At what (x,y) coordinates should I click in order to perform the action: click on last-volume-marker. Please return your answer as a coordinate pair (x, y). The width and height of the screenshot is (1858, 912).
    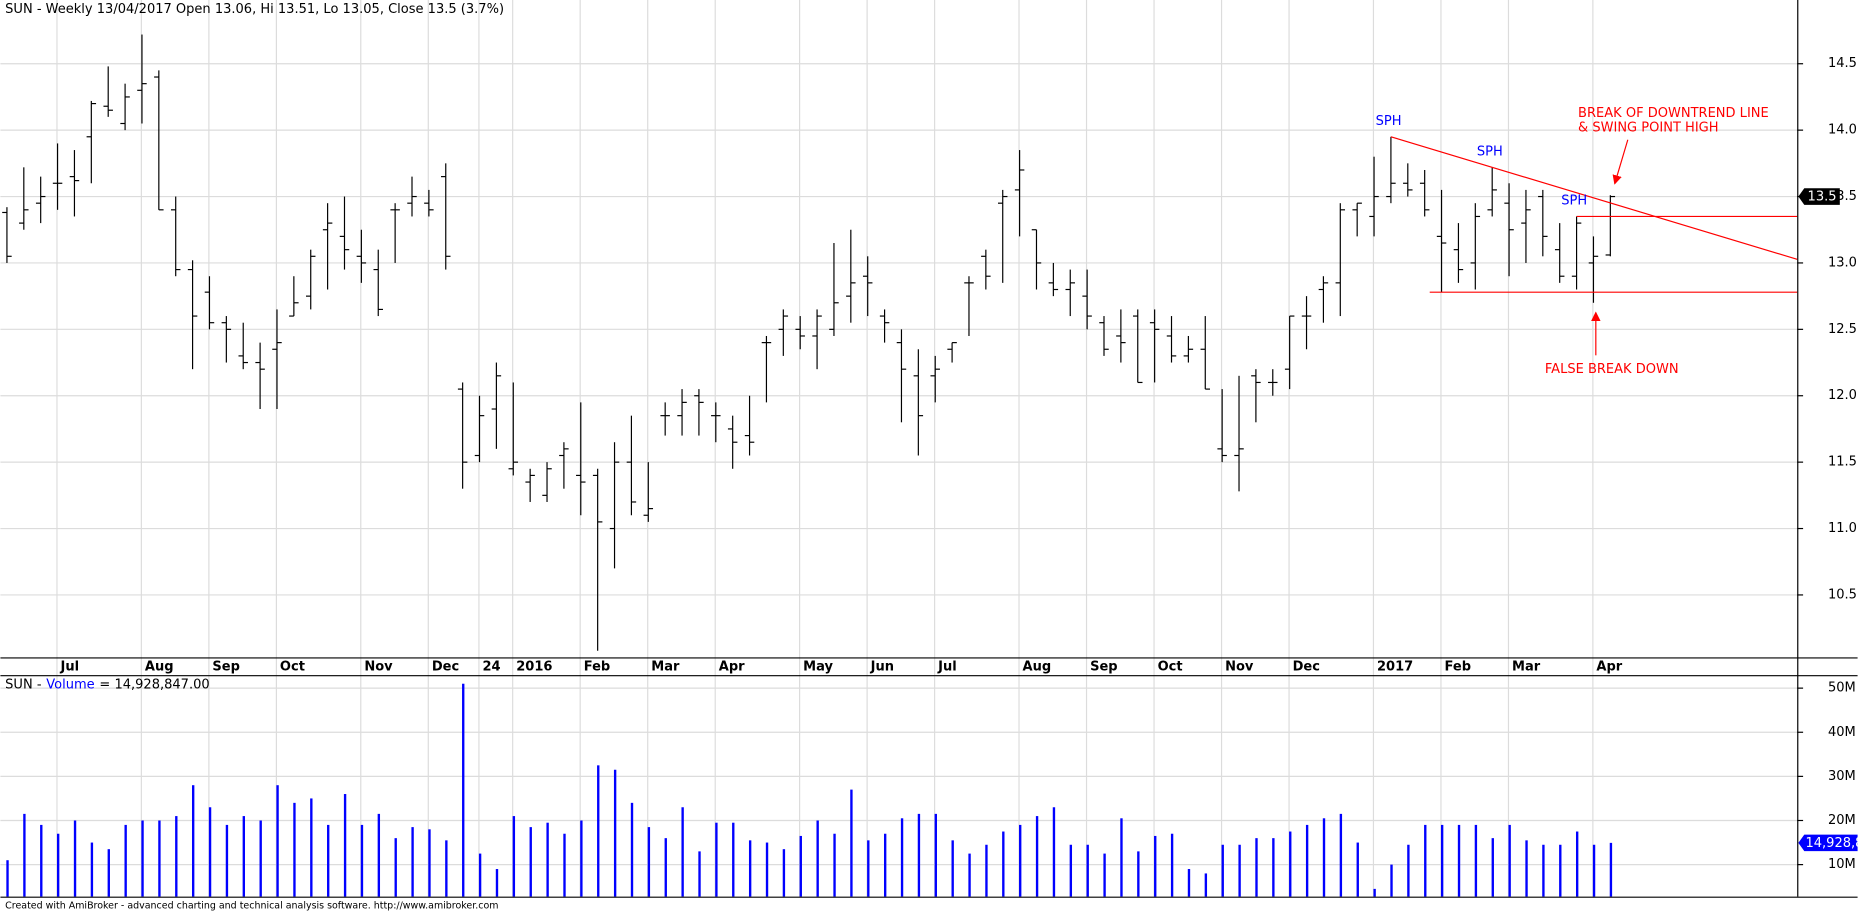
    Looking at the image, I should click on (1828, 843).